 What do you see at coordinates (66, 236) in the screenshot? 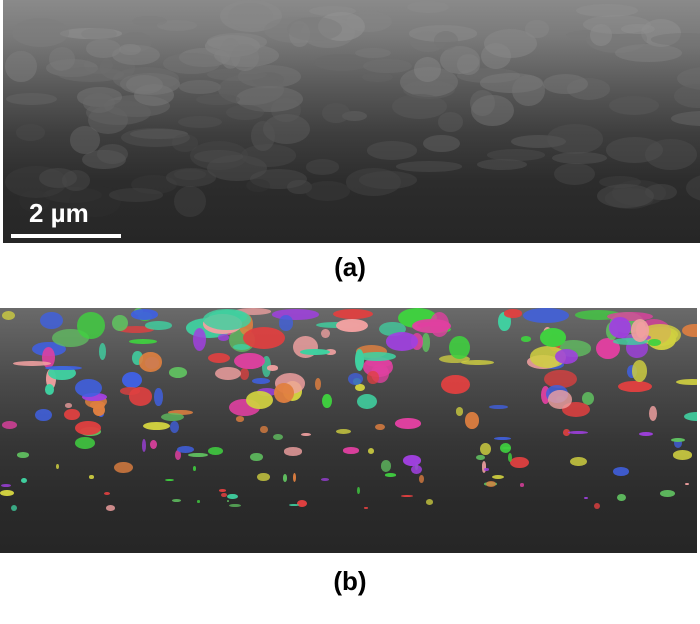
I see `scale-bar` at bounding box center [66, 236].